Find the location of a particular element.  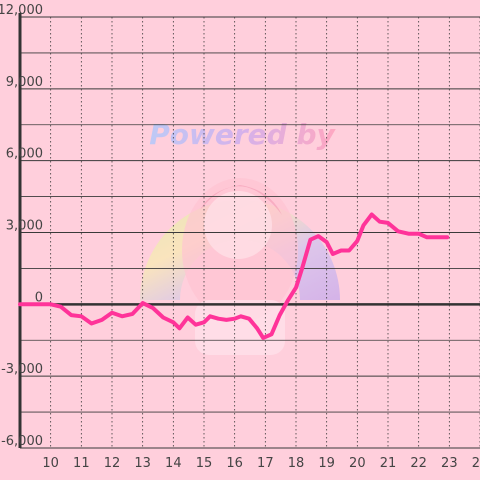

x-tick-label: 22 is located at coordinates (418, 463).